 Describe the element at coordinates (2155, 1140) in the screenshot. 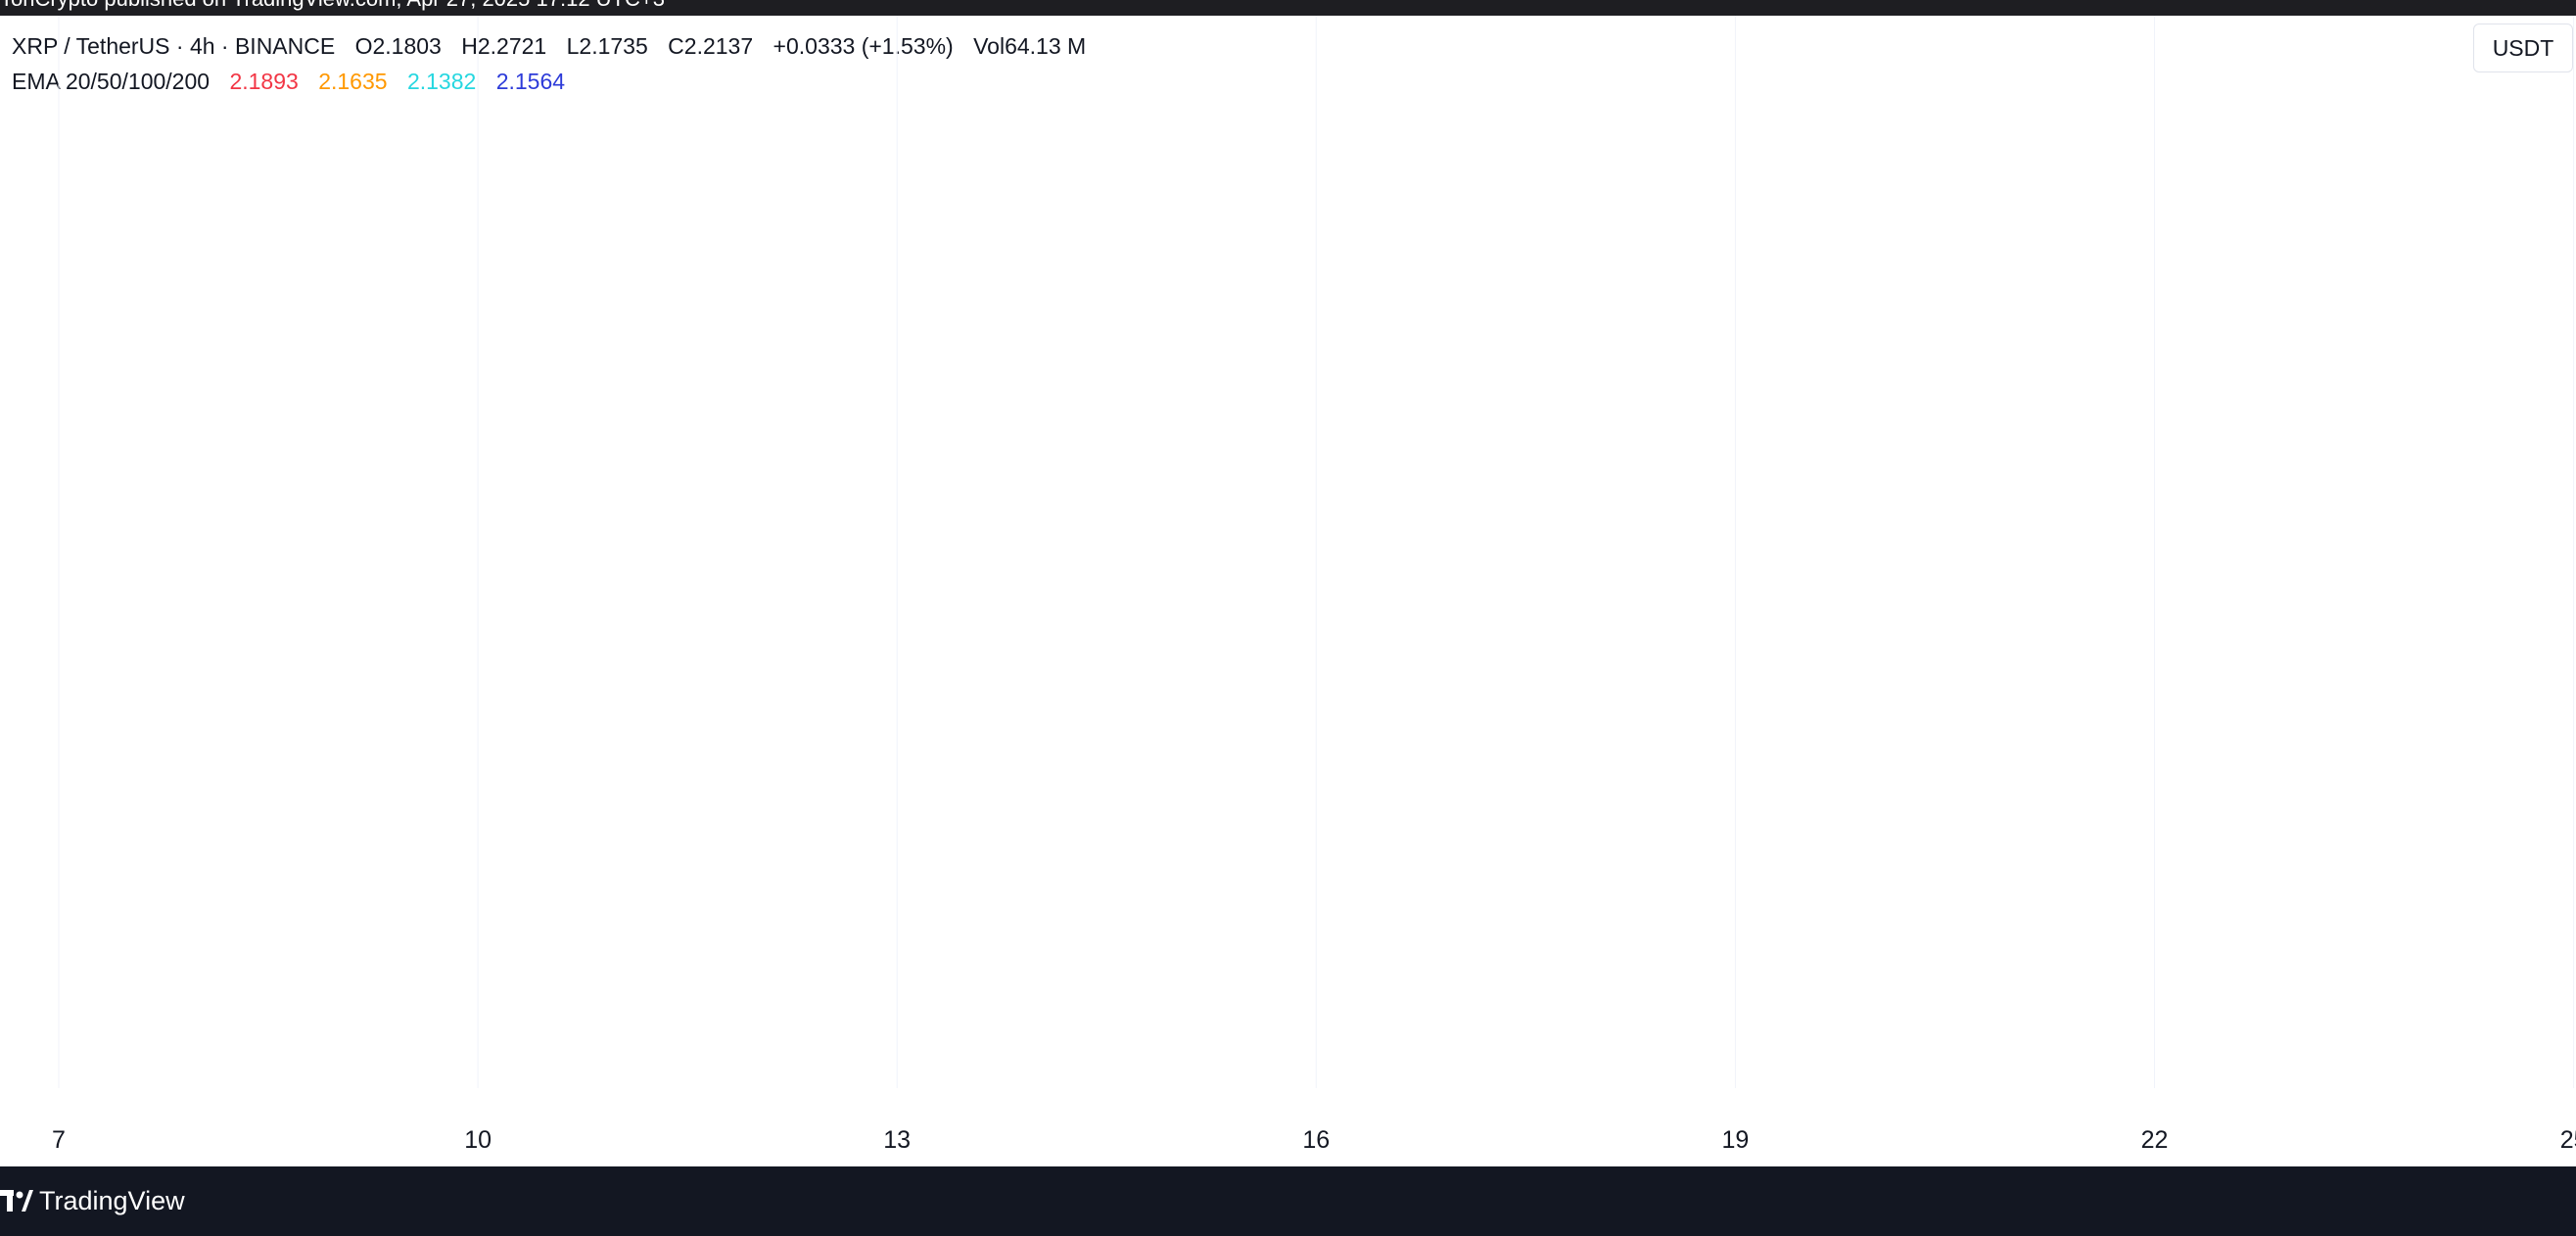

I see `time-tick-label: 22` at that location.